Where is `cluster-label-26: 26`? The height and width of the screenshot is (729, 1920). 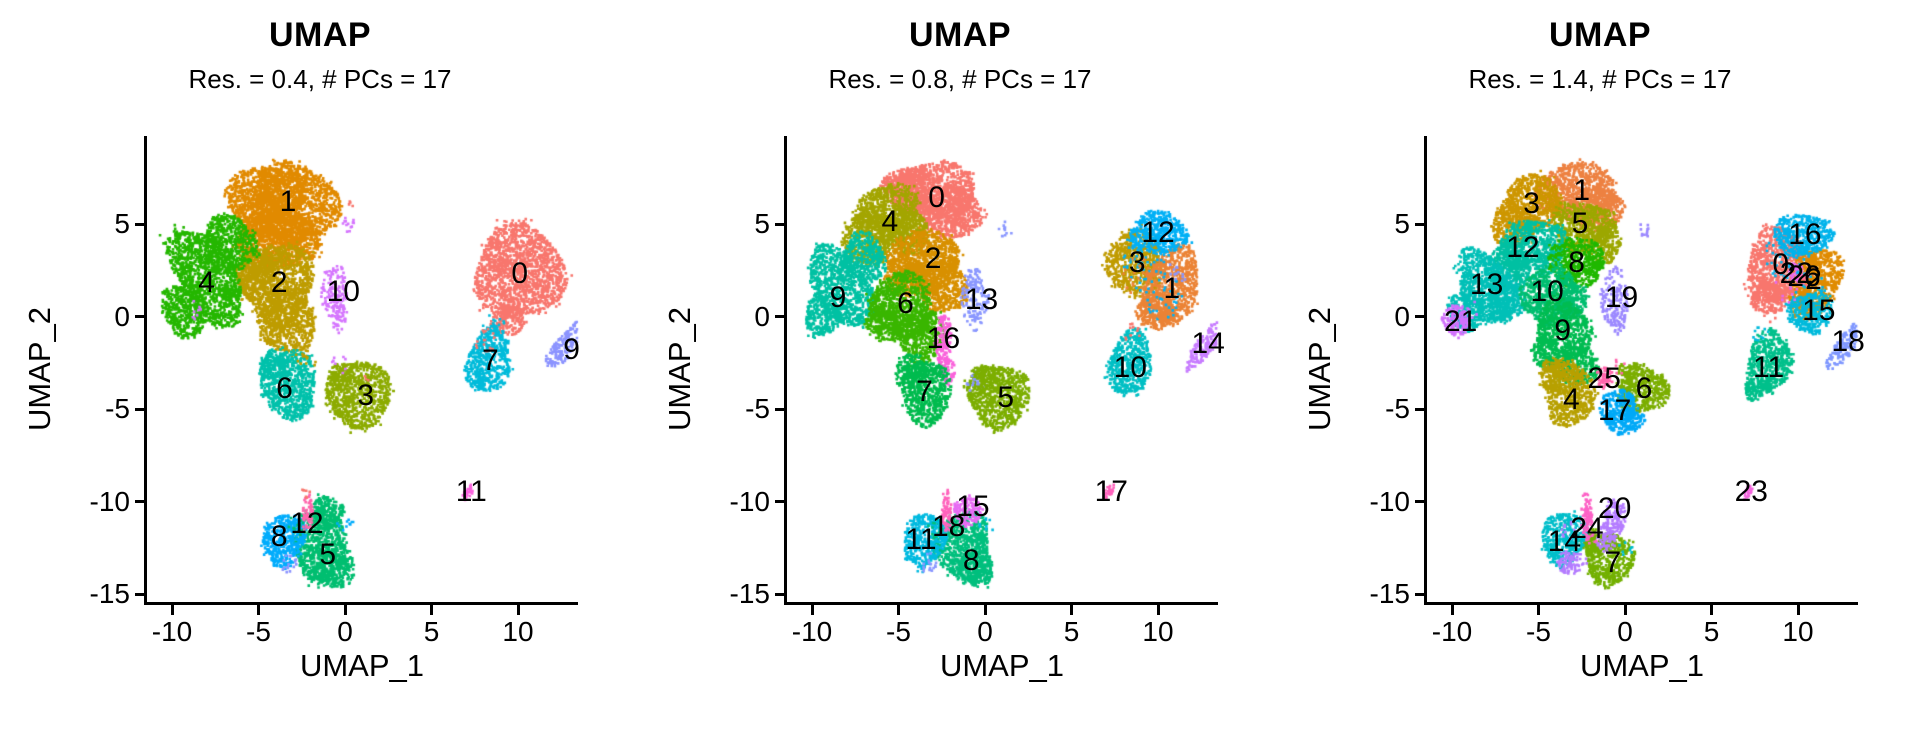 cluster-label-26: 26 is located at coordinates (1804, 276).